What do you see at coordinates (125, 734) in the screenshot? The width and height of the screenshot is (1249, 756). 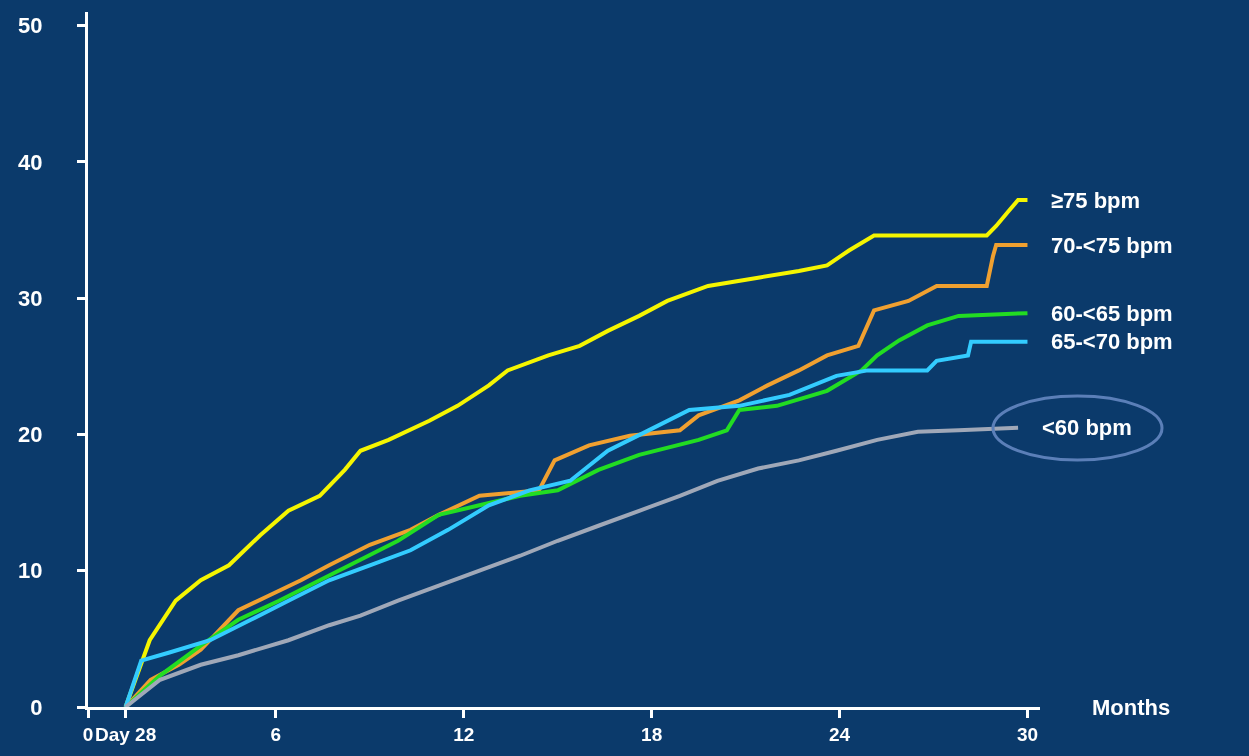 I see `x-tick-label: Day 28` at bounding box center [125, 734].